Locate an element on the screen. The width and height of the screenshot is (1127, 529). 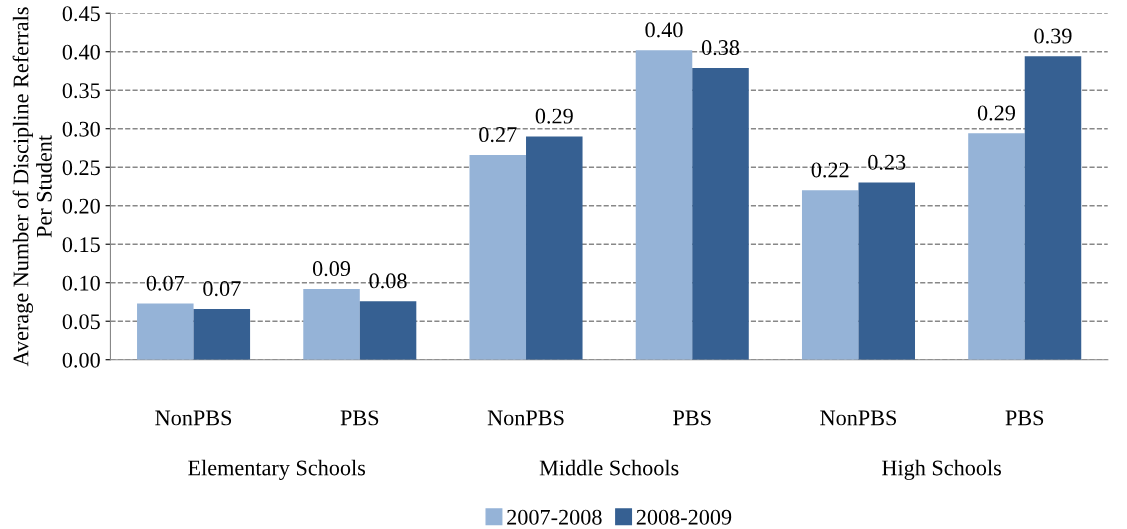
data-label: 0.09 is located at coordinates (331, 269).